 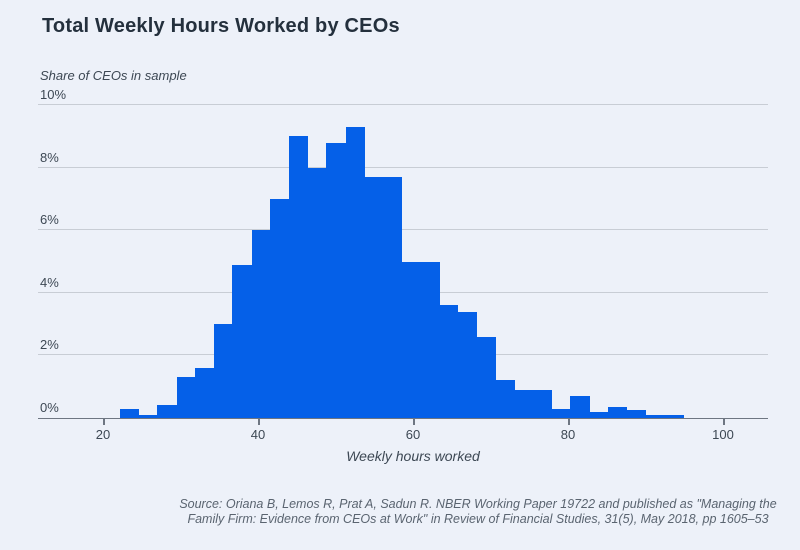 I want to click on x-tick-label: 20, so click(x=103, y=434).